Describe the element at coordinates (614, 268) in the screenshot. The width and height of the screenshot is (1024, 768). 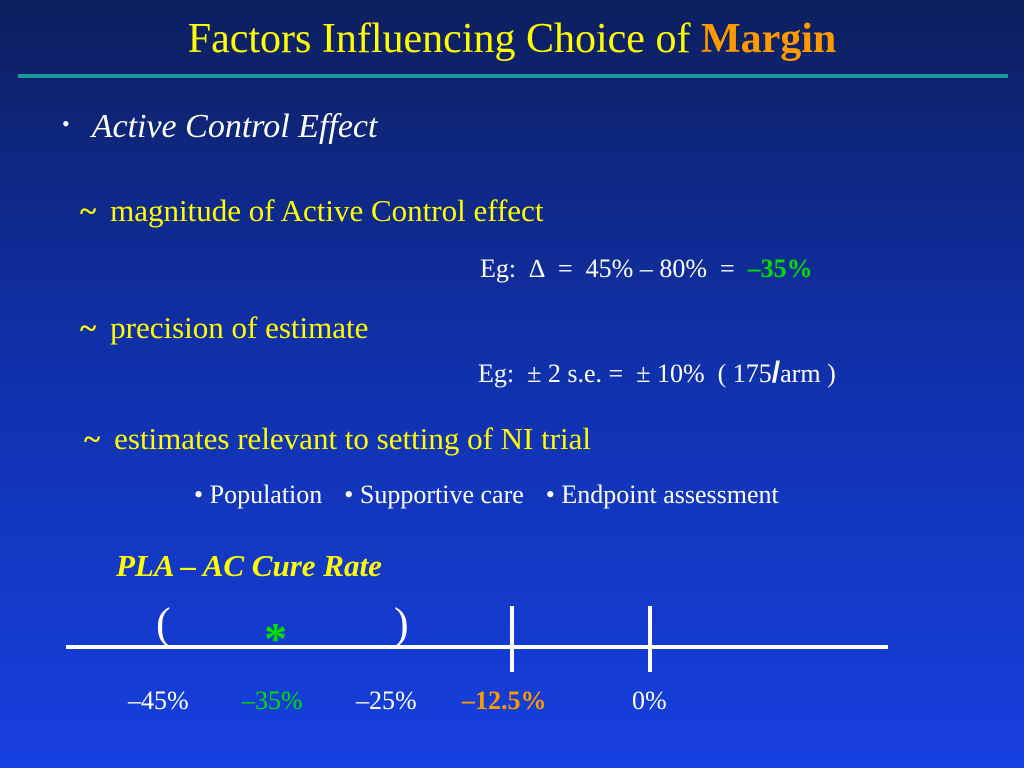
I see `example-delta-prefix: Eg: ∆ = 45% – 80% =` at that location.